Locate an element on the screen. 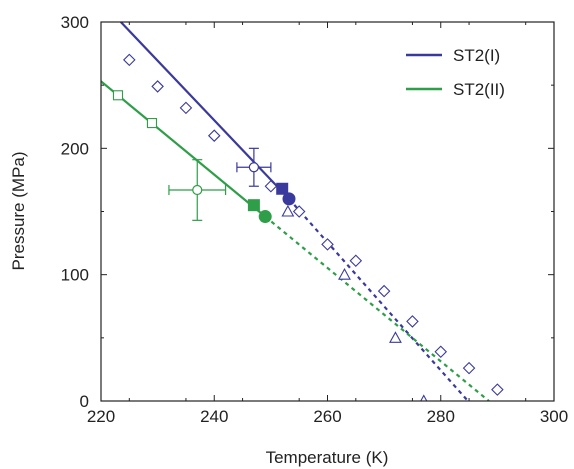 This screenshot has height=469, width=574. fit-line-st2-ii-solid is located at coordinates (183, 149).